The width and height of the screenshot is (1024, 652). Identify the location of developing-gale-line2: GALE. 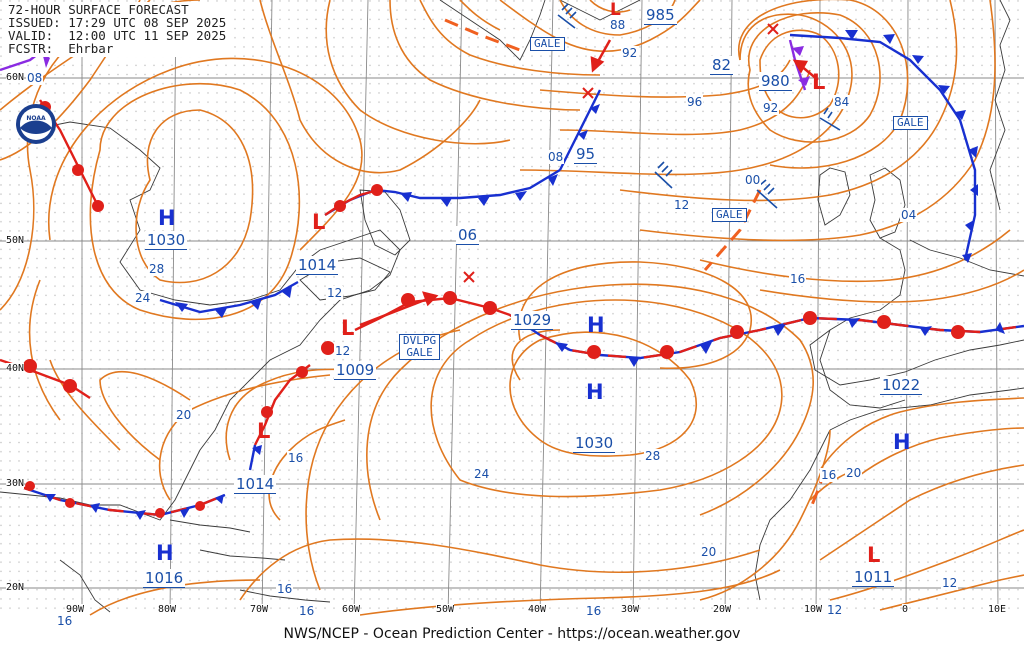
(419, 352).